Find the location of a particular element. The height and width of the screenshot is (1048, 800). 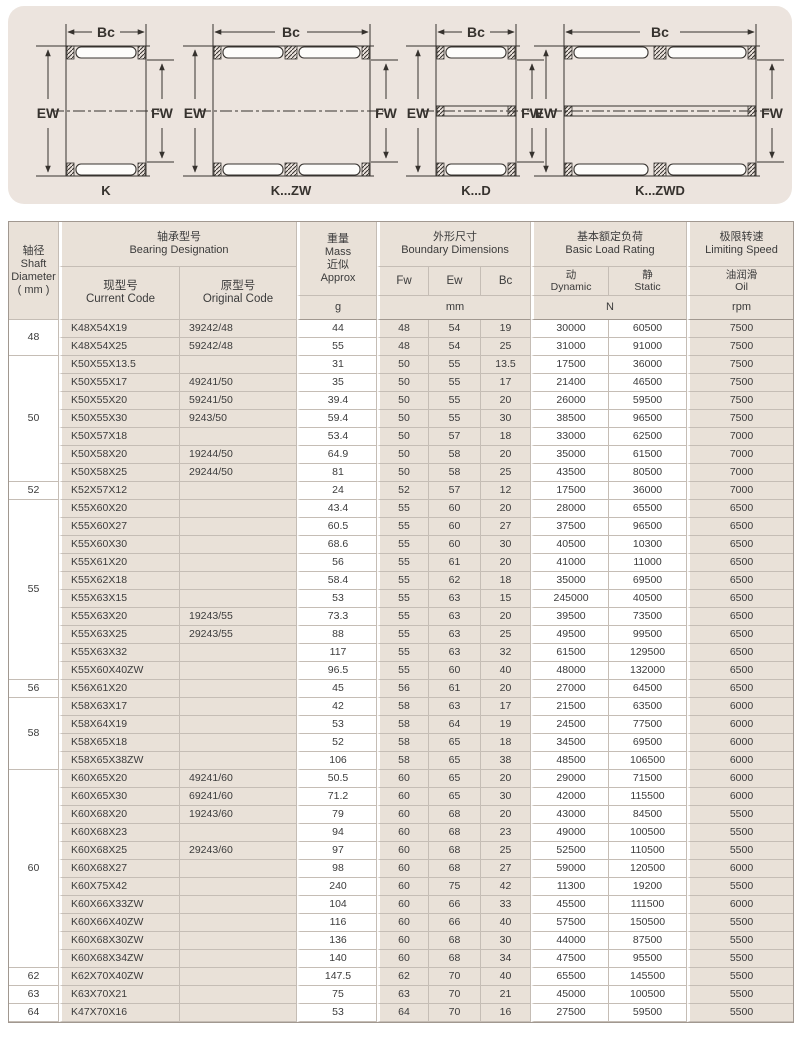

dynamic-load-cell: 48500 is located at coordinates (570, 761).